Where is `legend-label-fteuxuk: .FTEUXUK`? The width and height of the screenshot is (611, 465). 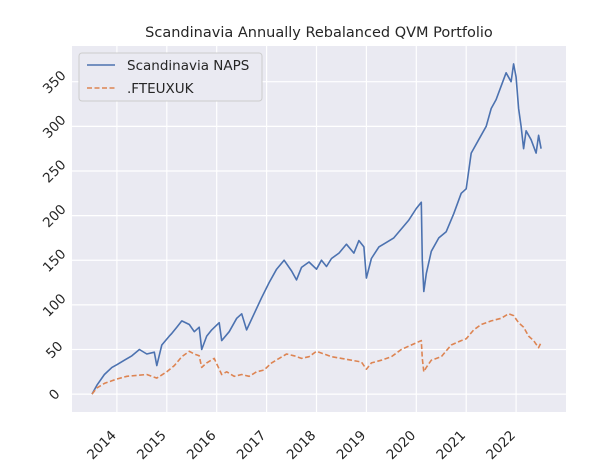 legend-label-fteuxuk: .FTEUXUK is located at coordinates (161, 89).